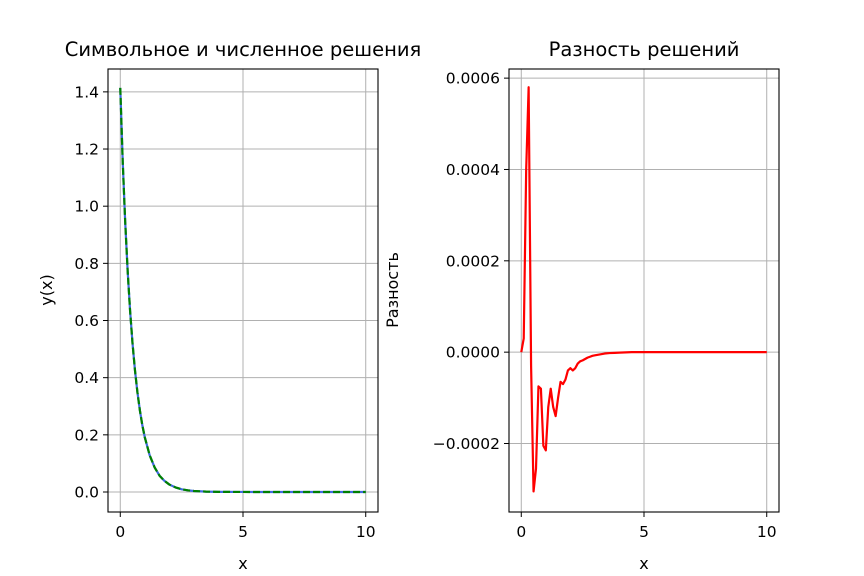 This screenshot has height=576, width=864. Describe the element at coordinates (46, 289) in the screenshot. I see `y-axis-label: y(x)` at that location.